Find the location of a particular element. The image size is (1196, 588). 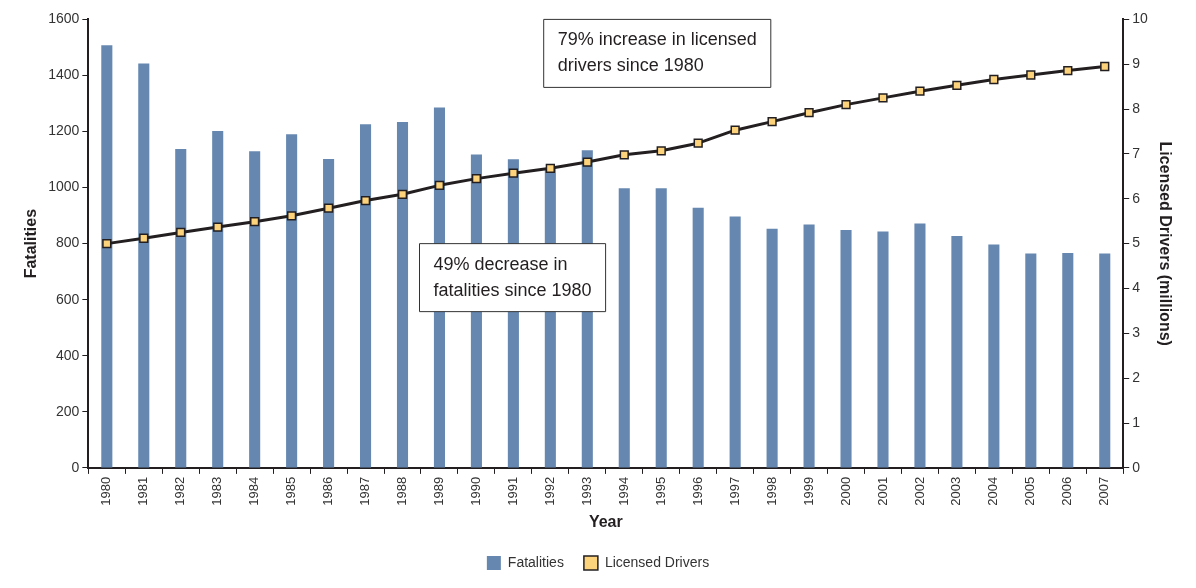

y2-tick-label: 4 is located at coordinates (1136, 287).